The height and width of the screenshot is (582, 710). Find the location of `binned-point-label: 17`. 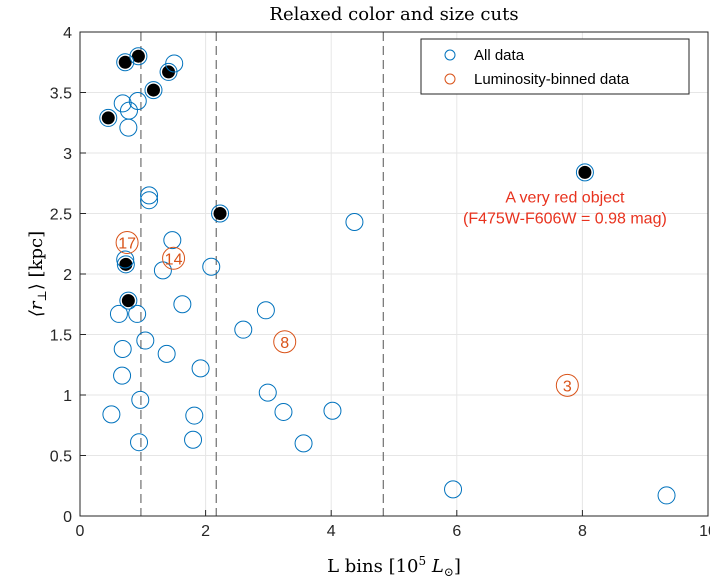

binned-point-label: 17 is located at coordinates (127, 244).